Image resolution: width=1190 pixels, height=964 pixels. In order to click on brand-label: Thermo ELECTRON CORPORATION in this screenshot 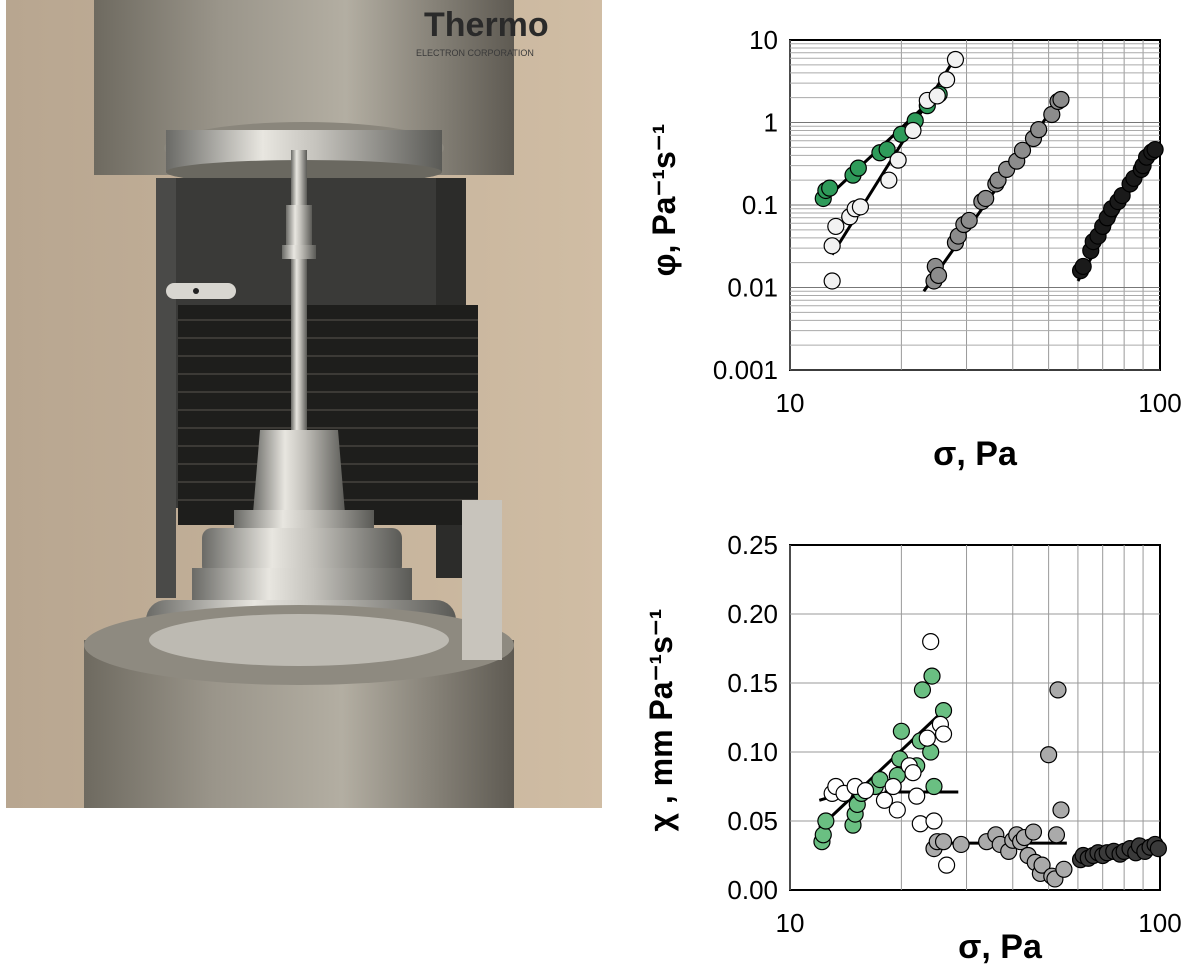, I will do `click(482, 32)`.